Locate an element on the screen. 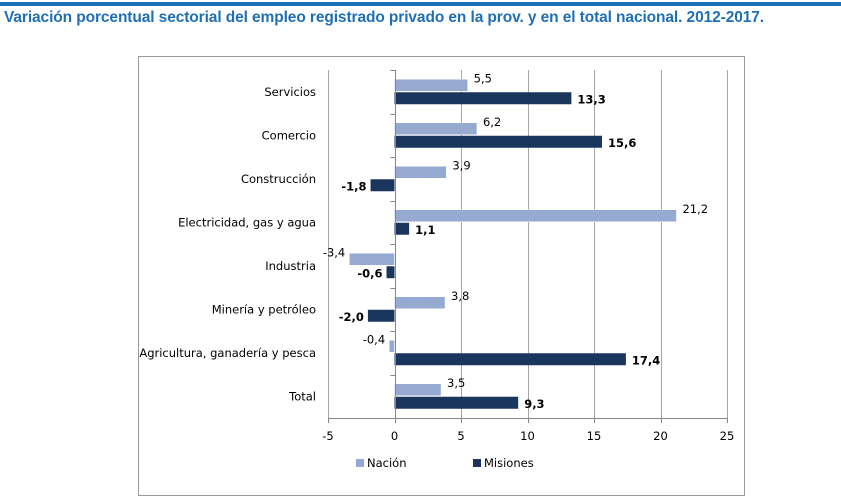 The image size is (841, 496). data-label-misiones: 9,3 is located at coordinates (534, 404).